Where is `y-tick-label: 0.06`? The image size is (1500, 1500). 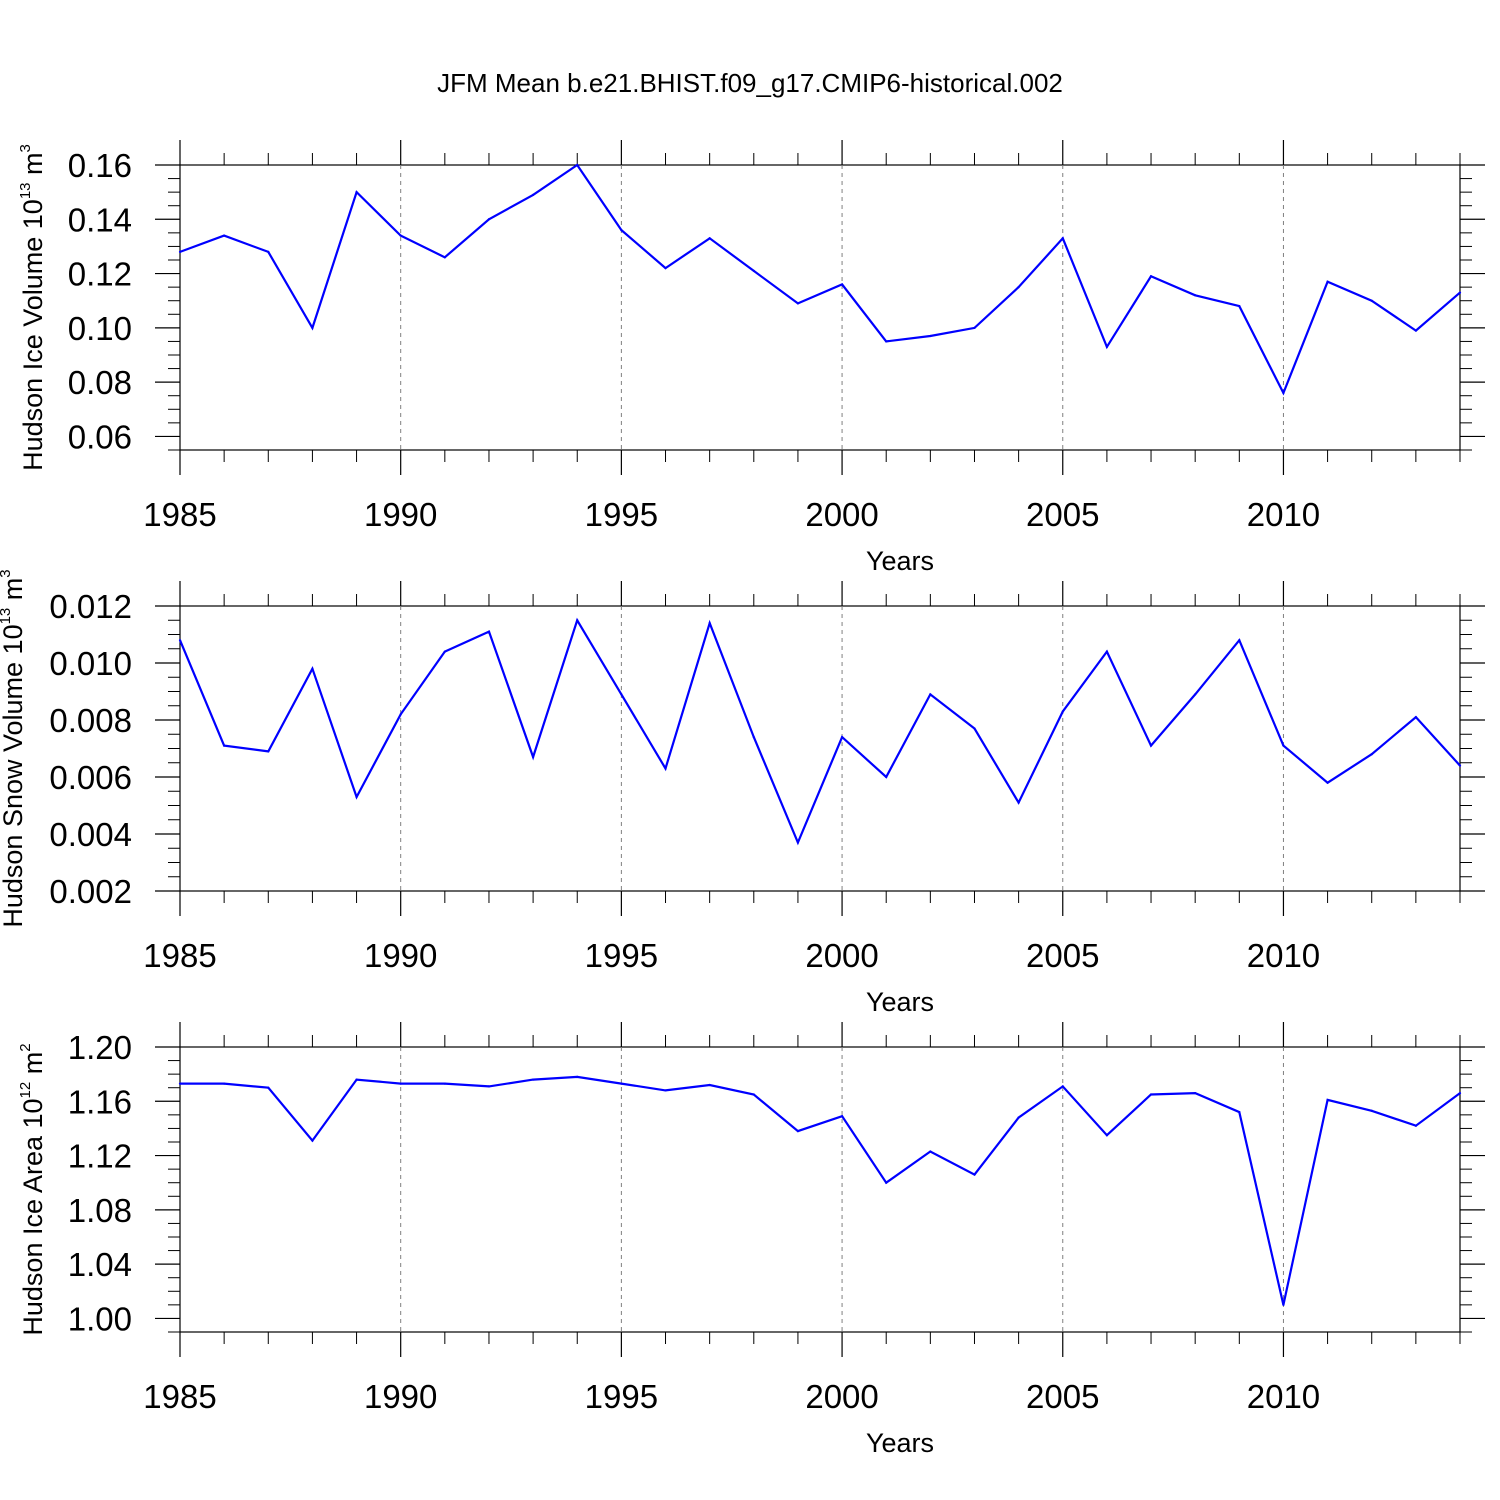 y-tick-label: 0.06 is located at coordinates (100, 436).